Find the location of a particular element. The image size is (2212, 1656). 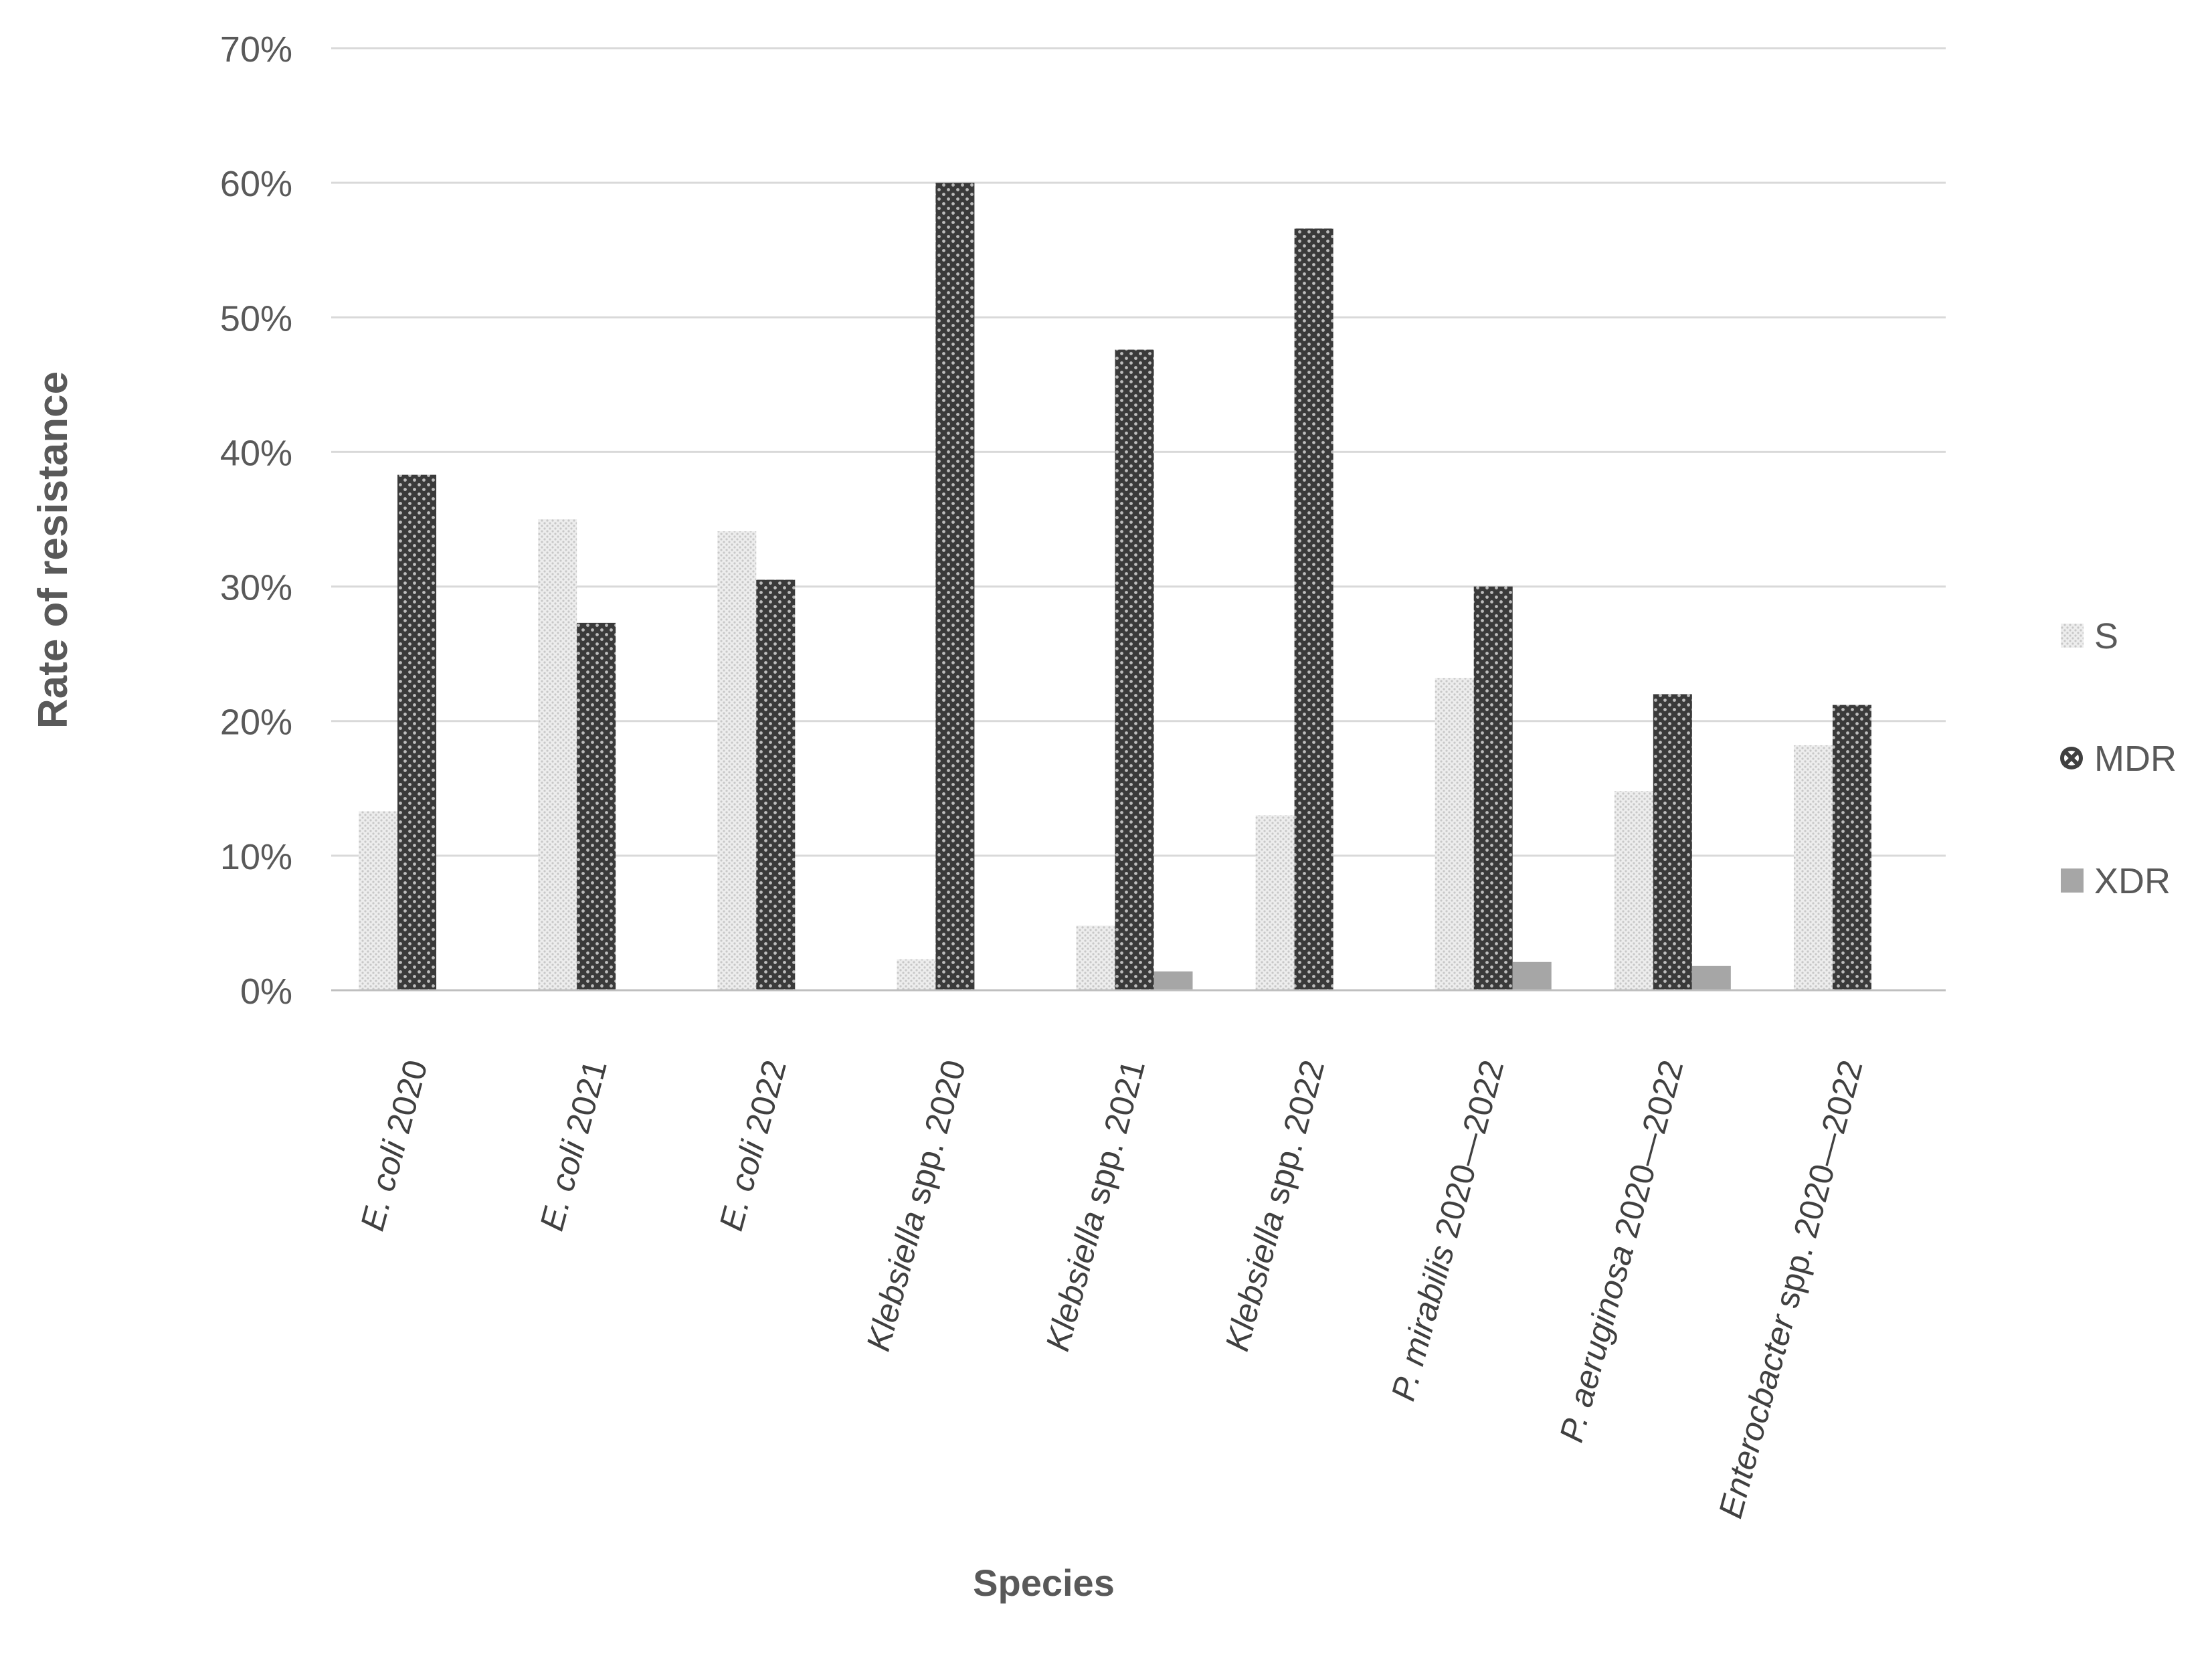

x-axis-title: Species is located at coordinates (1044, 1583).